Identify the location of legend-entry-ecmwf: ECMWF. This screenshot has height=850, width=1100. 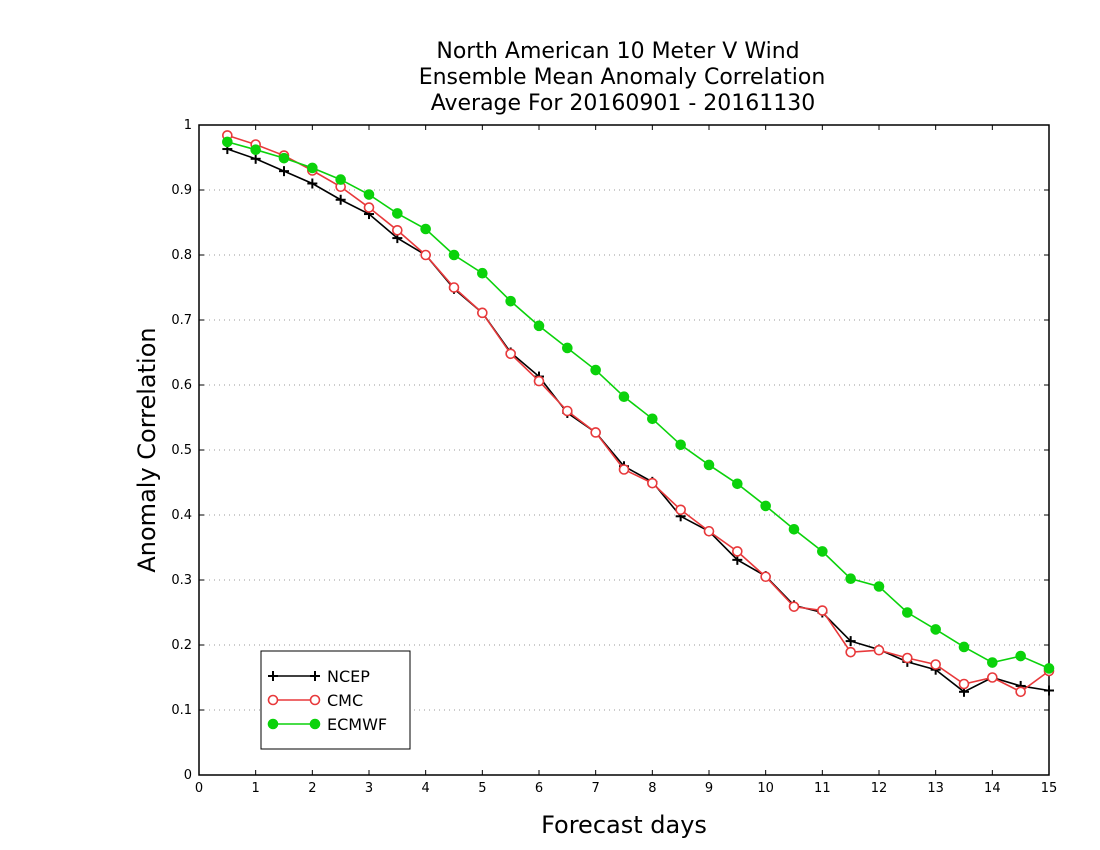
(327, 724).